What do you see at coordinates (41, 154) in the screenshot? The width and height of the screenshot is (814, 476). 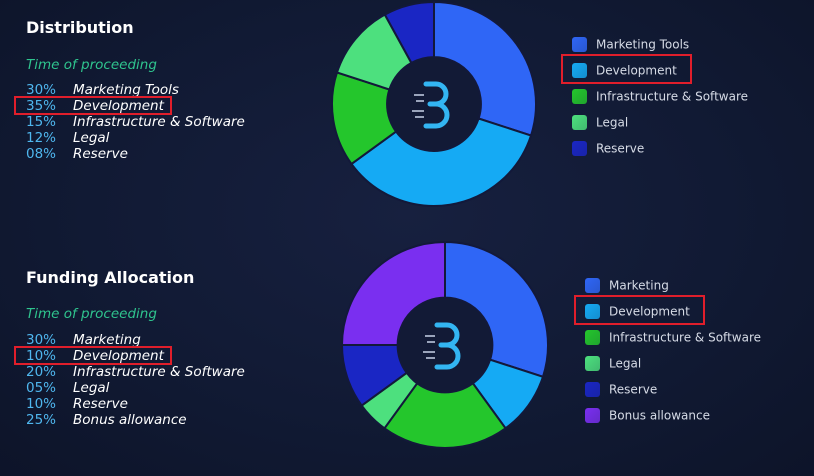 I see `row-percent: 08%` at bounding box center [41, 154].